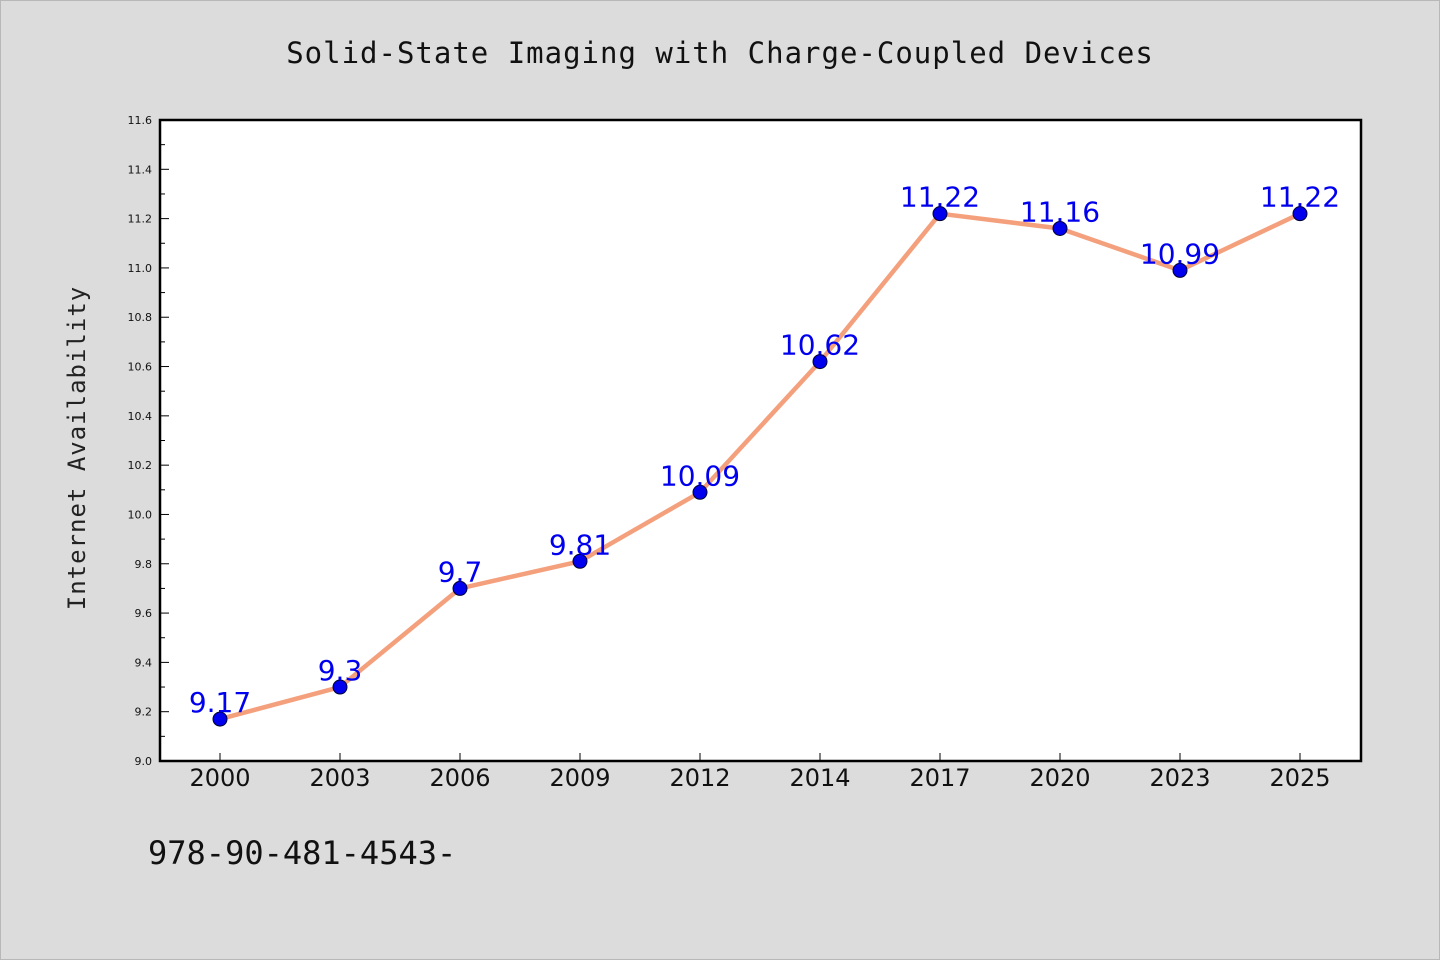 The width and height of the screenshot is (1440, 960). What do you see at coordinates (144, 712) in the screenshot?
I see `y-tick-label: 9.2` at bounding box center [144, 712].